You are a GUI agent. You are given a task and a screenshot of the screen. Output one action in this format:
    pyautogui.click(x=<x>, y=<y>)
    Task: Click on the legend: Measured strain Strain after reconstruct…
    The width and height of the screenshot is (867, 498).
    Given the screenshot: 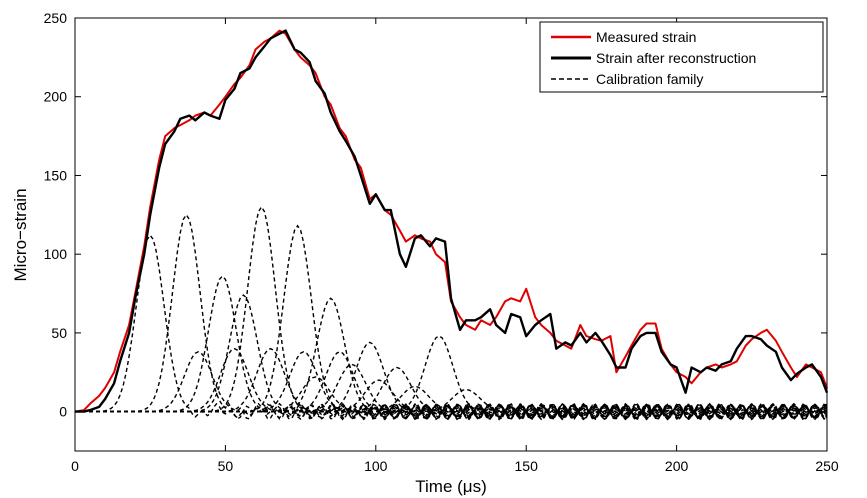 What is the action you would take?
    pyautogui.click(x=681, y=57)
    